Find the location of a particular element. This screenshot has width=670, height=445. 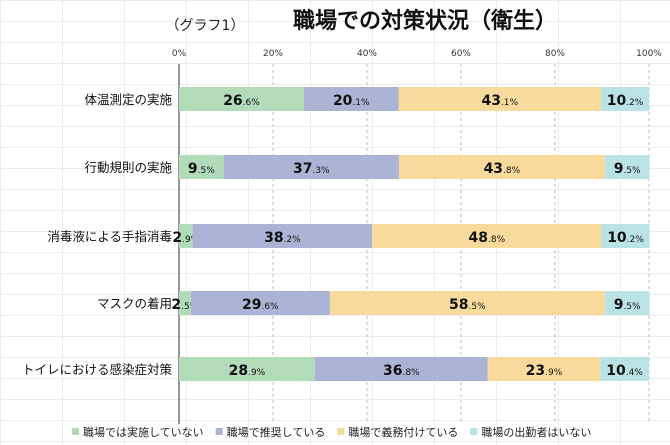

legend-label: 職場で義務付けている is located at coordinates (403, 432).